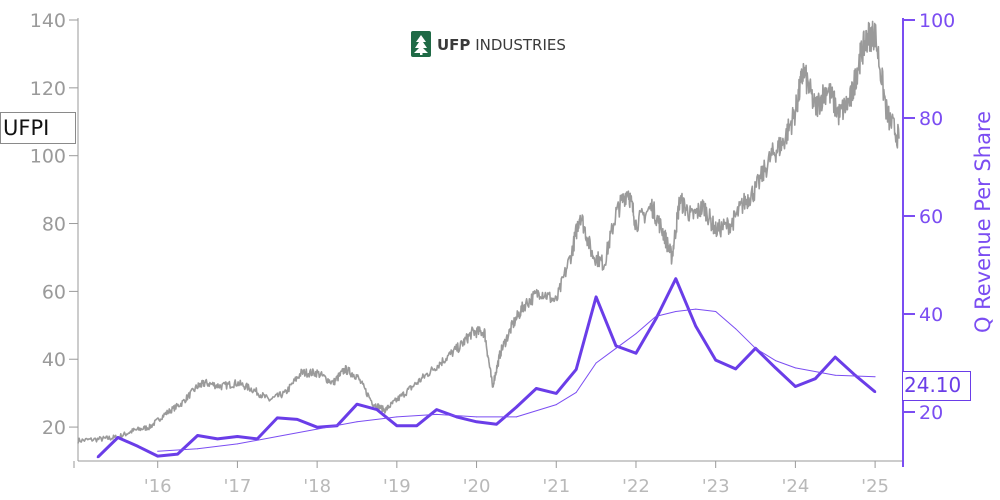 The height and width of the screenshot is (500, 1000). What do you see at coordinates (453, 45) in the screenshot?
I see `logo-brand-bold: UFP` at bounding box center [453, 45].